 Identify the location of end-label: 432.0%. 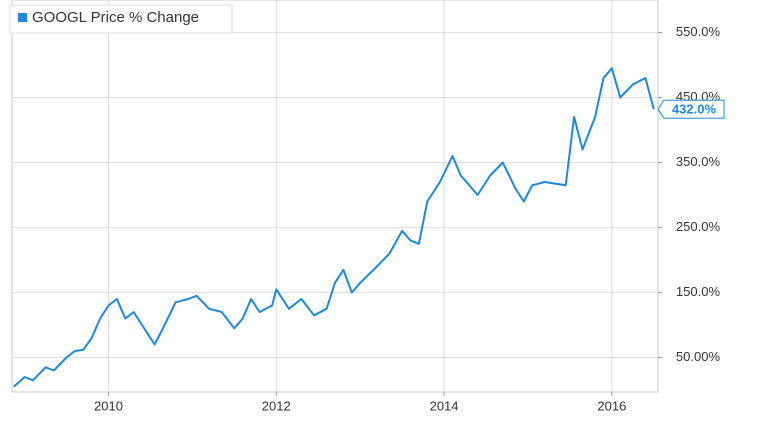
(694, 109).